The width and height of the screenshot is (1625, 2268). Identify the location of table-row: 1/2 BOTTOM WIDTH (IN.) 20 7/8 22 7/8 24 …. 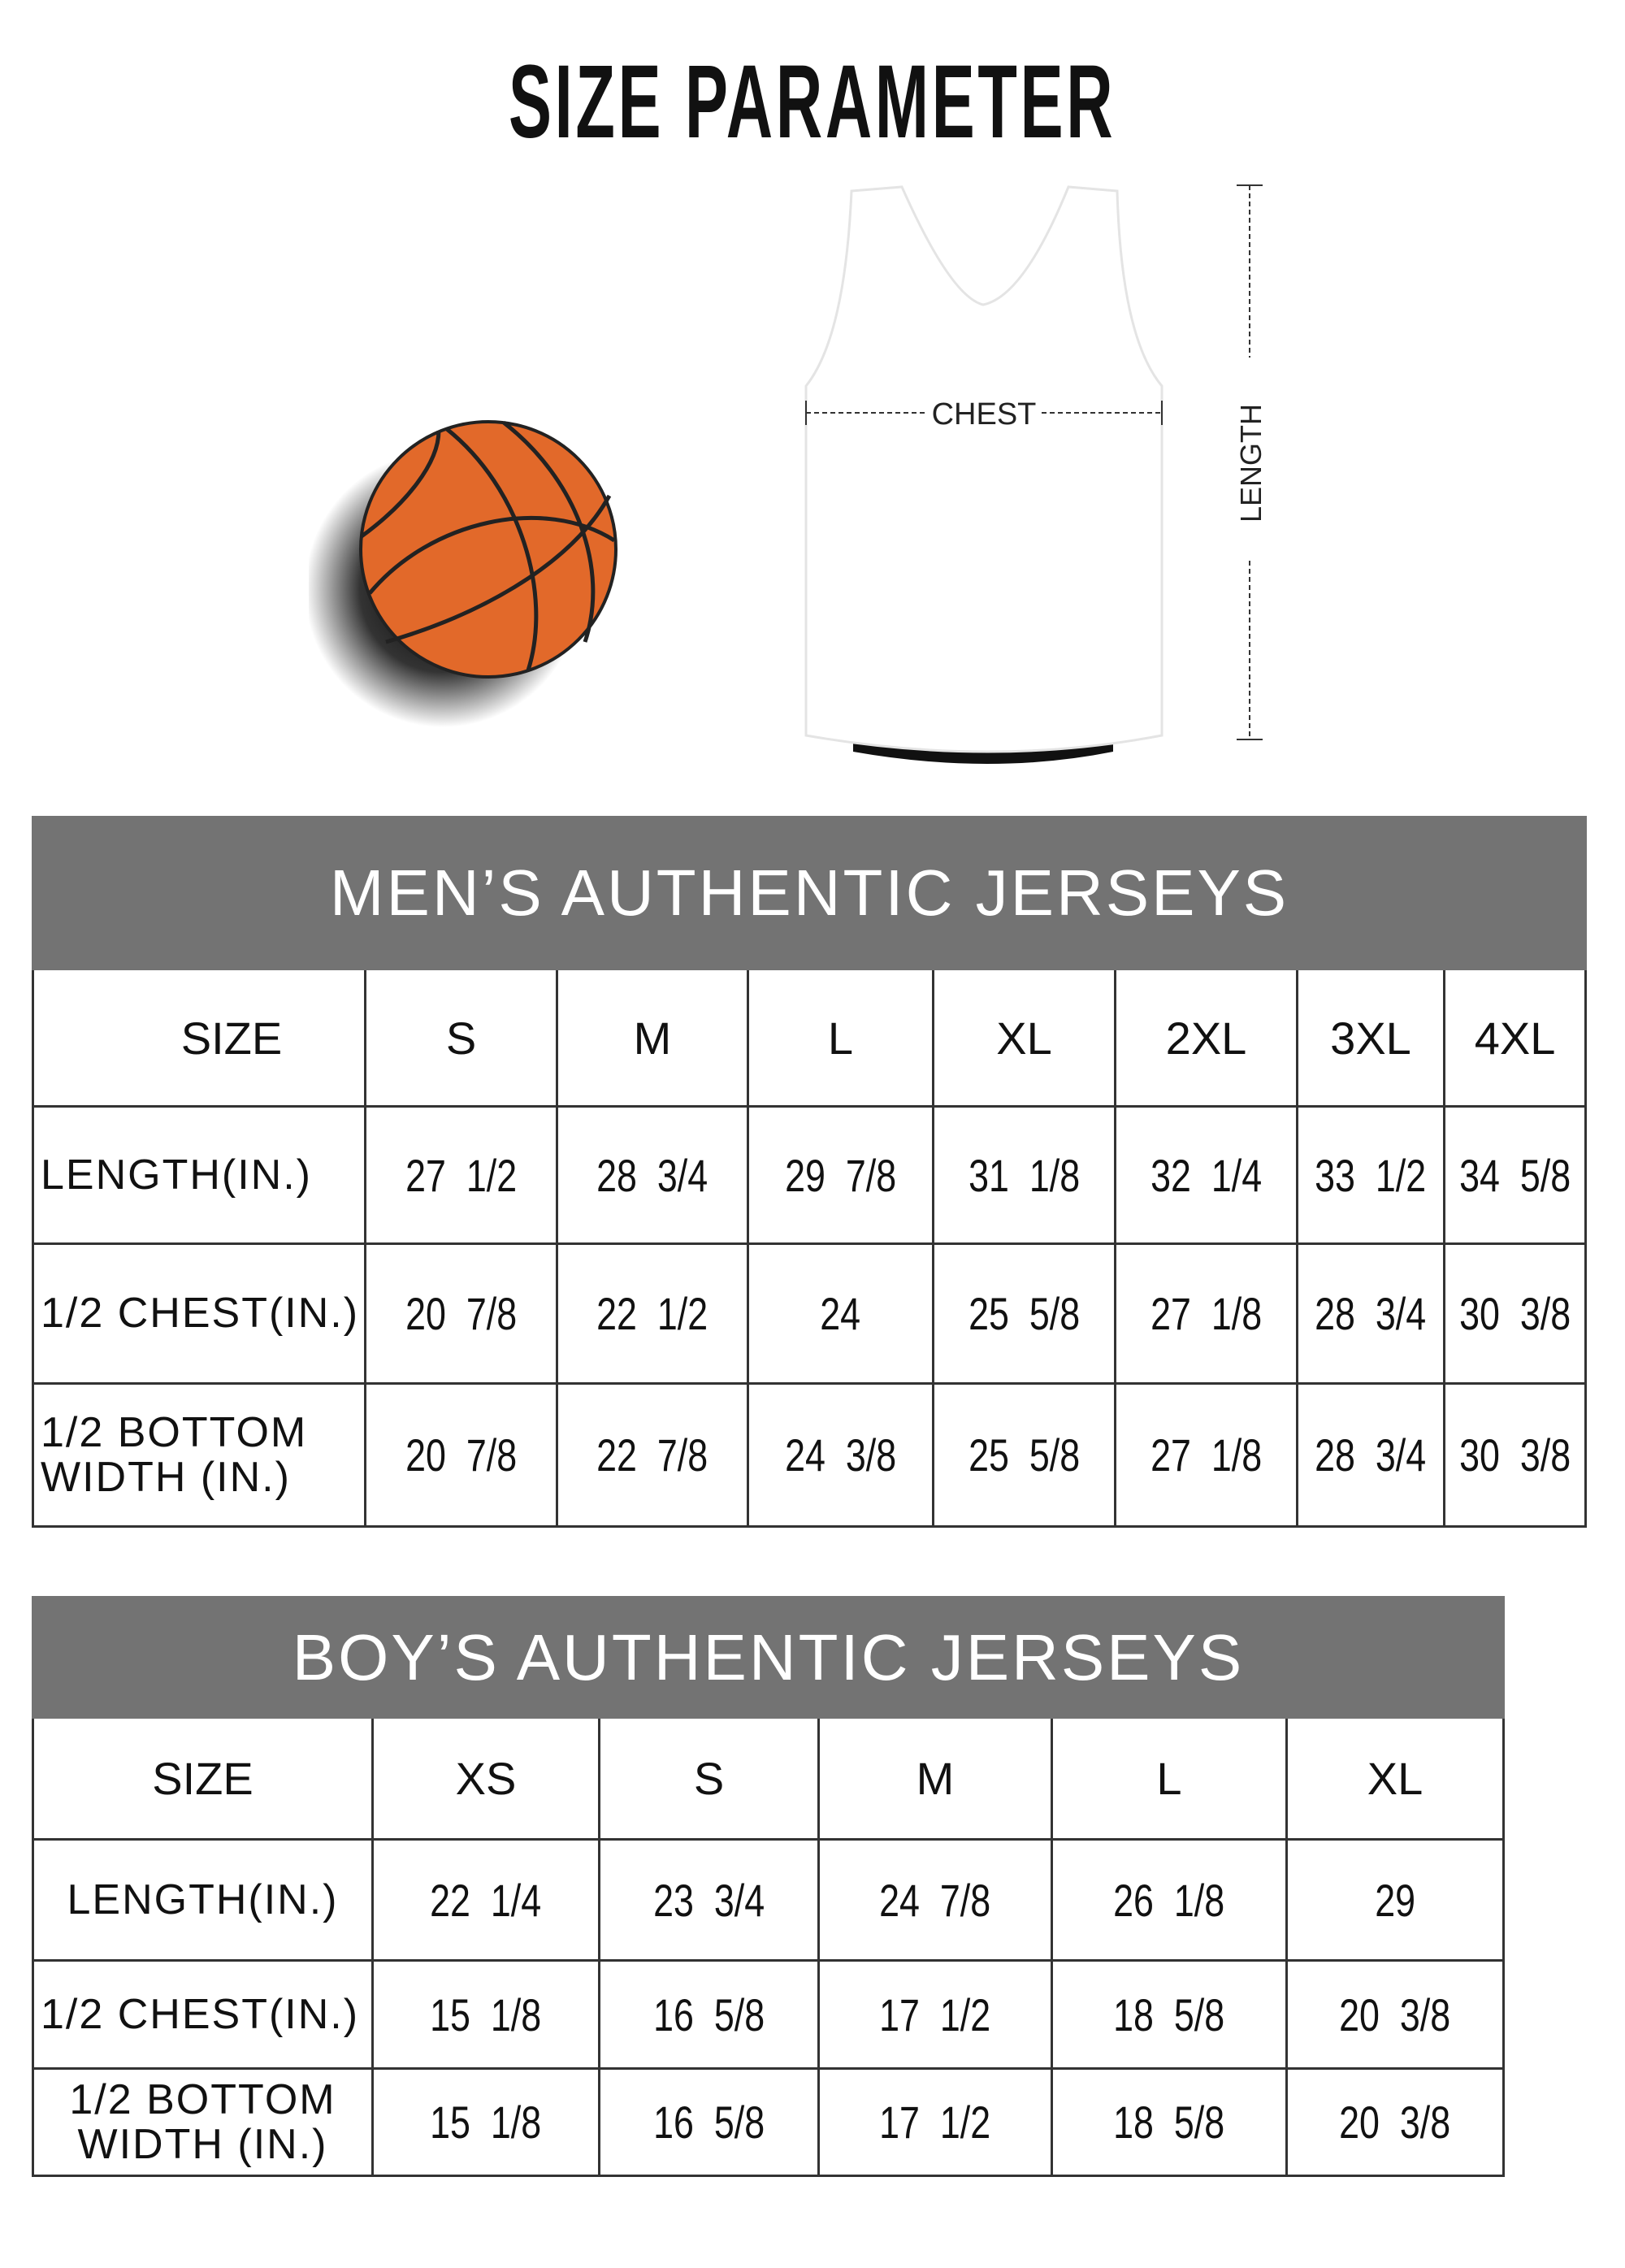
(810, 1455).